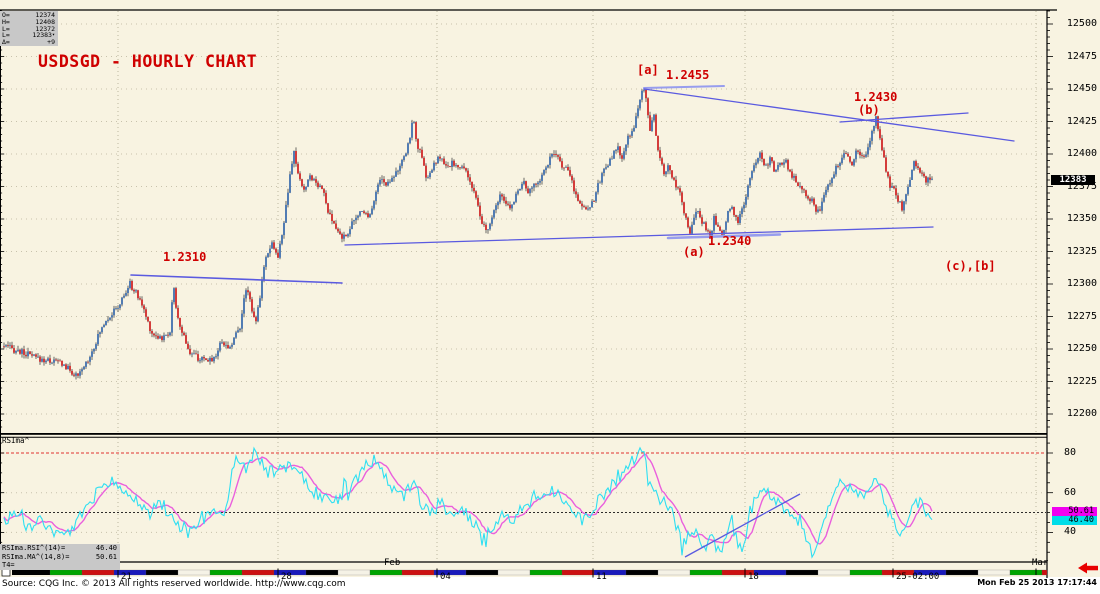 The height and width of the screenshot is (594, 1100). I want to click on quote-box: O= 12374 H= 12408 L= 12372 L= 12383▾ Δ= +9, so click(29, 28).